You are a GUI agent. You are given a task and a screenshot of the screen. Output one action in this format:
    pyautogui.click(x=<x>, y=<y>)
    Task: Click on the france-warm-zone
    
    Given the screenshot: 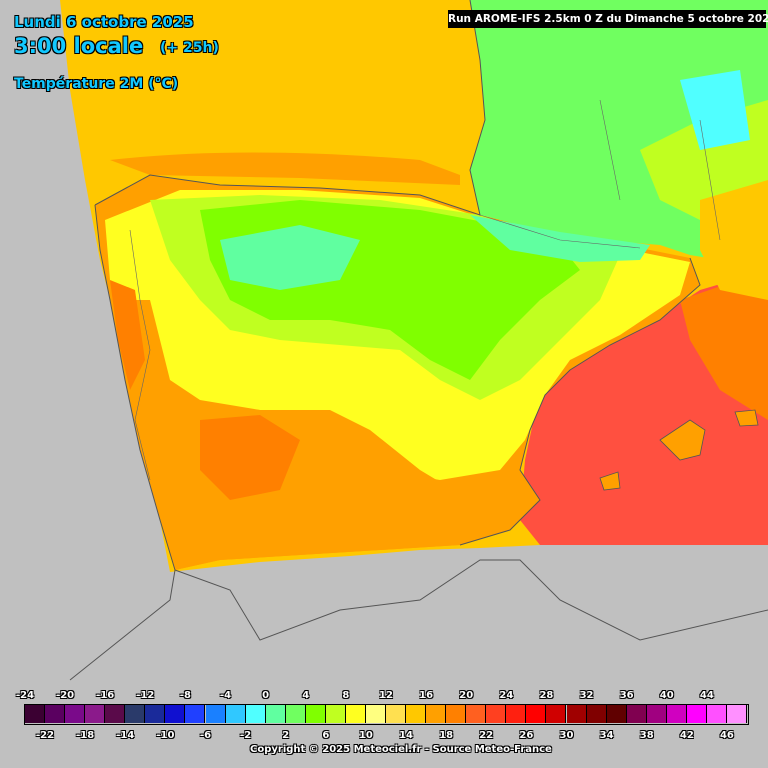 What is the action you would take?
    pyautogui.click(x=734, y=240)
    